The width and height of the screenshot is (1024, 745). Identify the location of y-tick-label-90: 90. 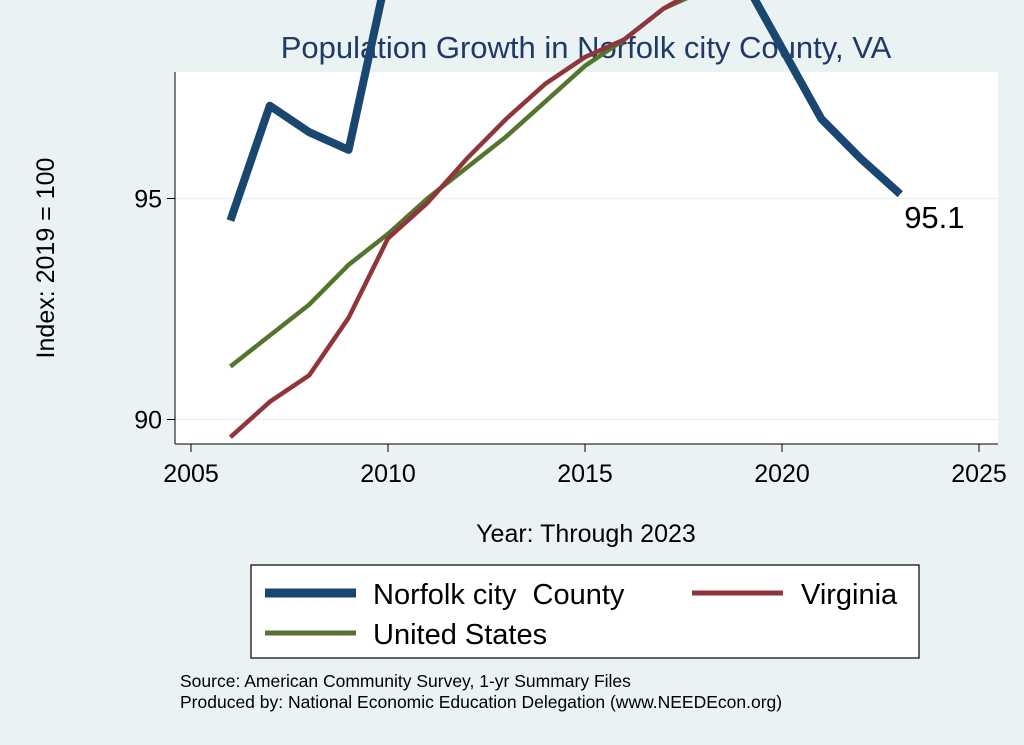
(148, 421).